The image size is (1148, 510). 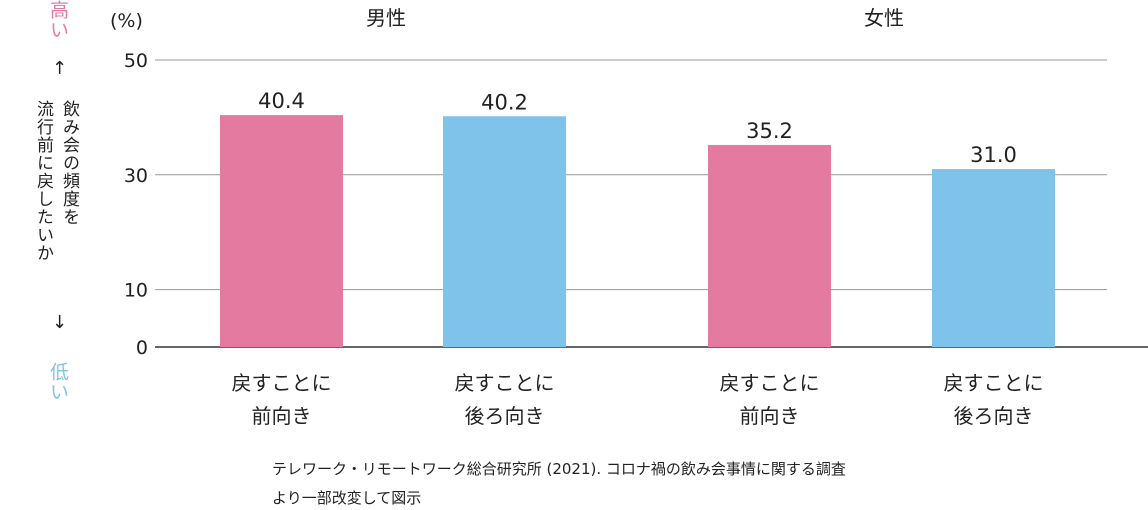 I want to click on data-label: 31.0, so click(x=993, y=155).